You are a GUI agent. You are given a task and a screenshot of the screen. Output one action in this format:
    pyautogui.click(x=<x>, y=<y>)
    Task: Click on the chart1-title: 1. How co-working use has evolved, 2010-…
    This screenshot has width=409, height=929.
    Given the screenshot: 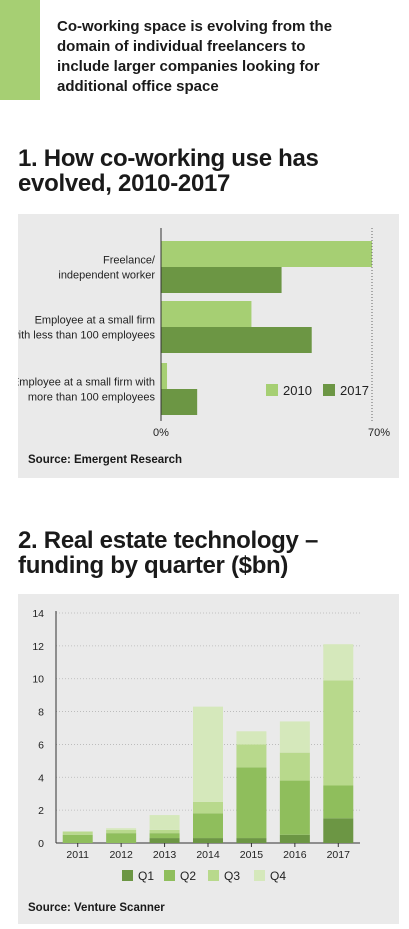 What is the action you would take?
    pyautogui.click(x=208, y=171)
    